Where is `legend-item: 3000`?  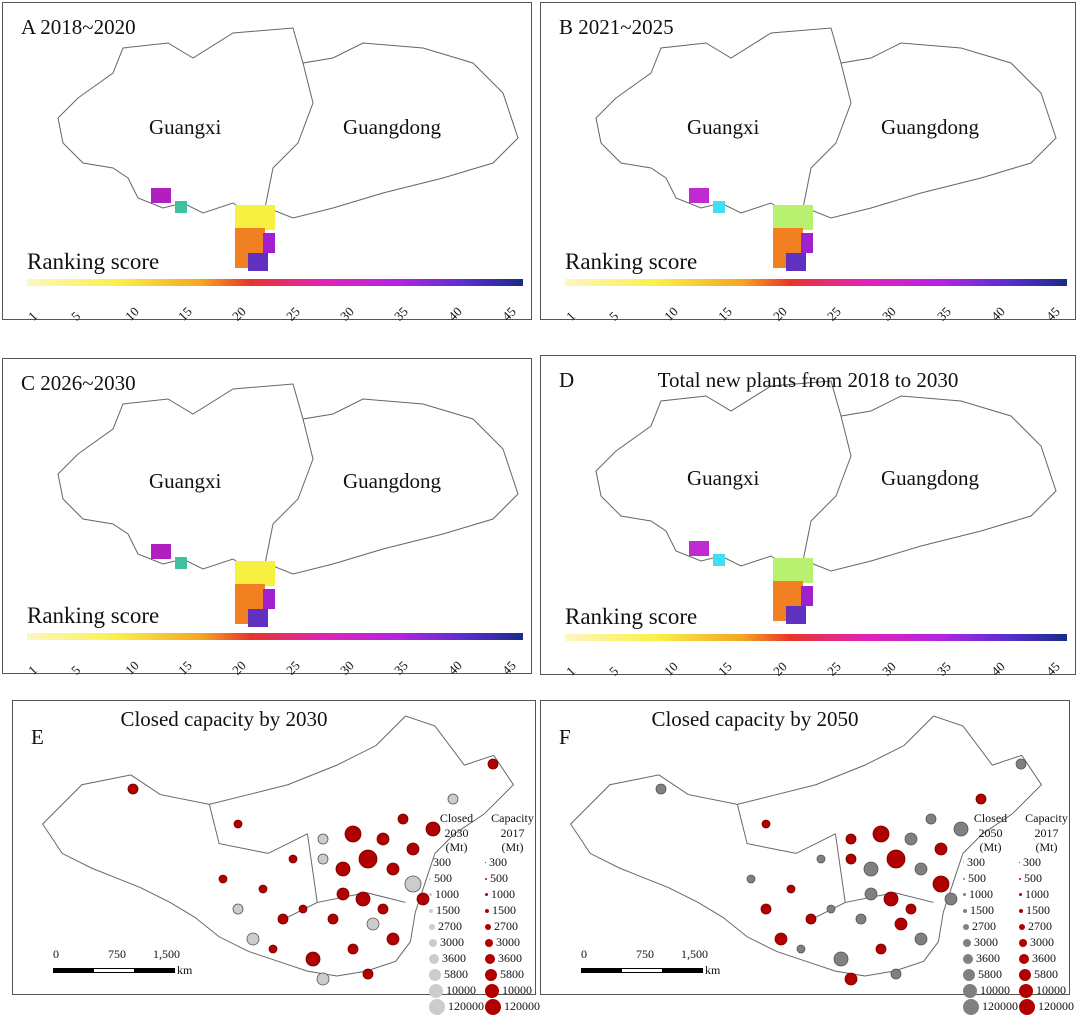
legend-item: 3000 is located at coordinates (456, 943).